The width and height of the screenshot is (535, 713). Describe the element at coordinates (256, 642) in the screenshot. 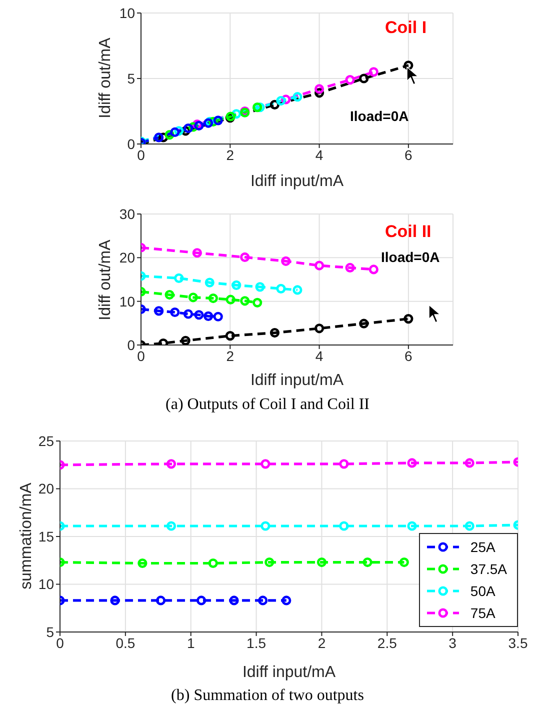

I see `x-tick-label: 1.5` at that location.